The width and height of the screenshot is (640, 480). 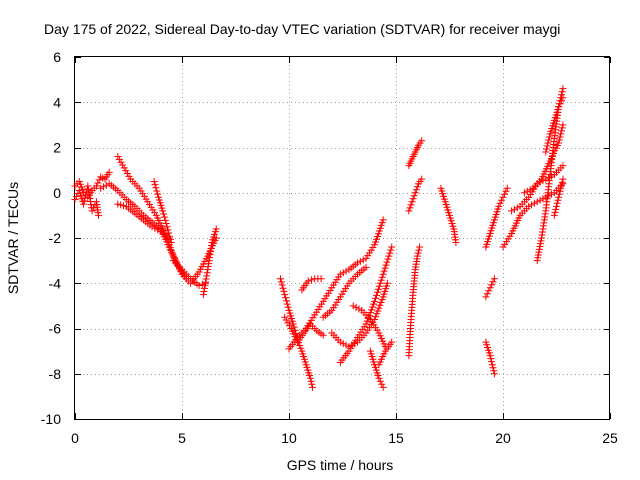 What do you see at coordinates (289, 438) in the screenshot?
I see `x-tick-label: 10` at bounding box center [289, 438].